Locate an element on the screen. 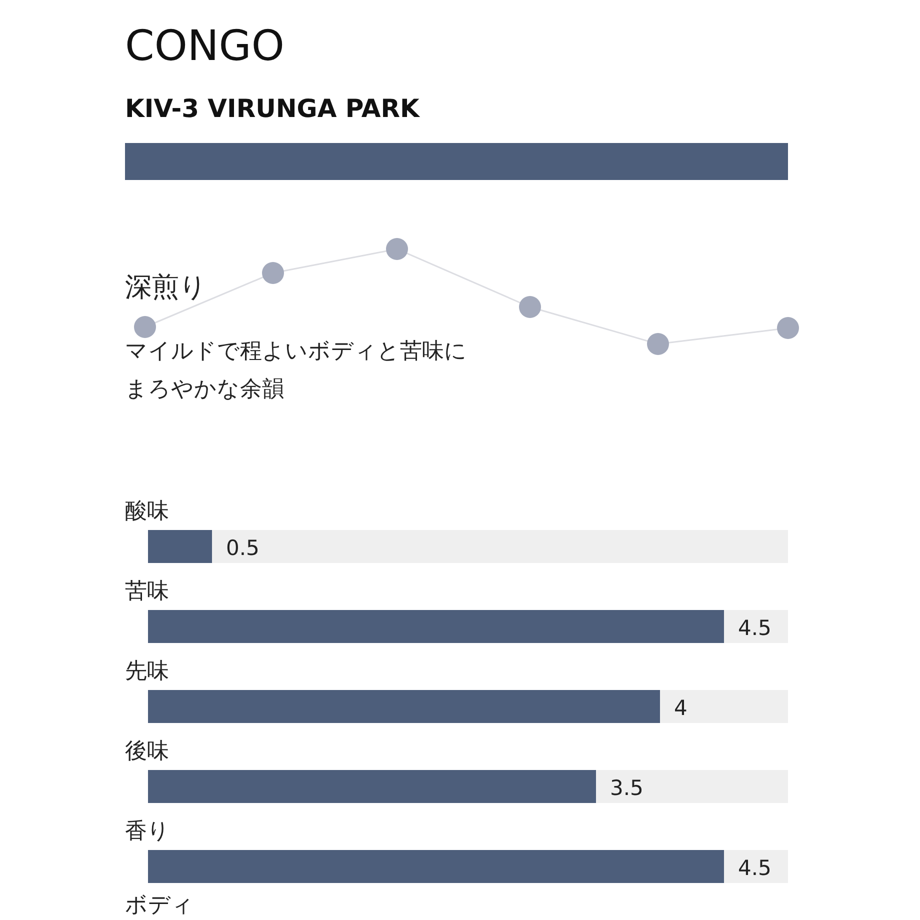  text: KIV-3 VIRUNGA PARK is located at coordinates (273, 108).